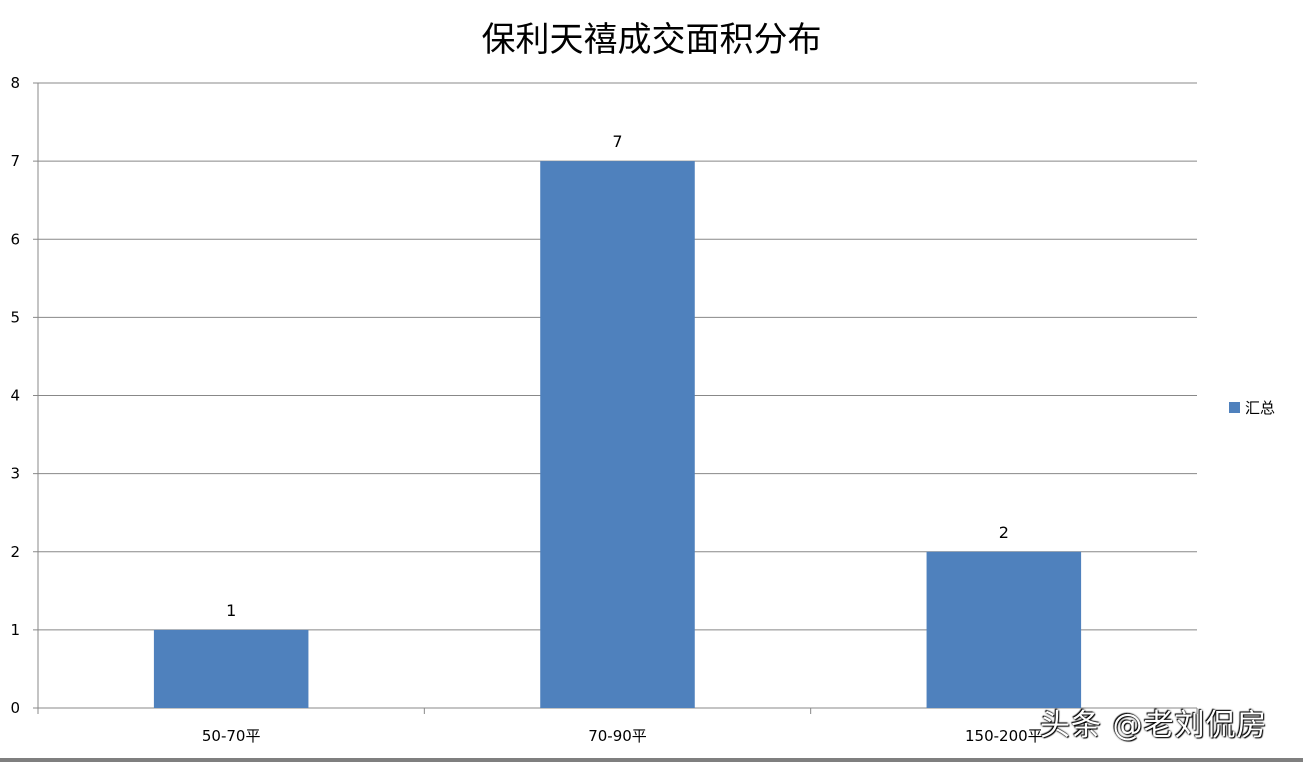 This screenshot has height=762, width=1303. I want to click on y-tick-label: 0, so click(15, 708).